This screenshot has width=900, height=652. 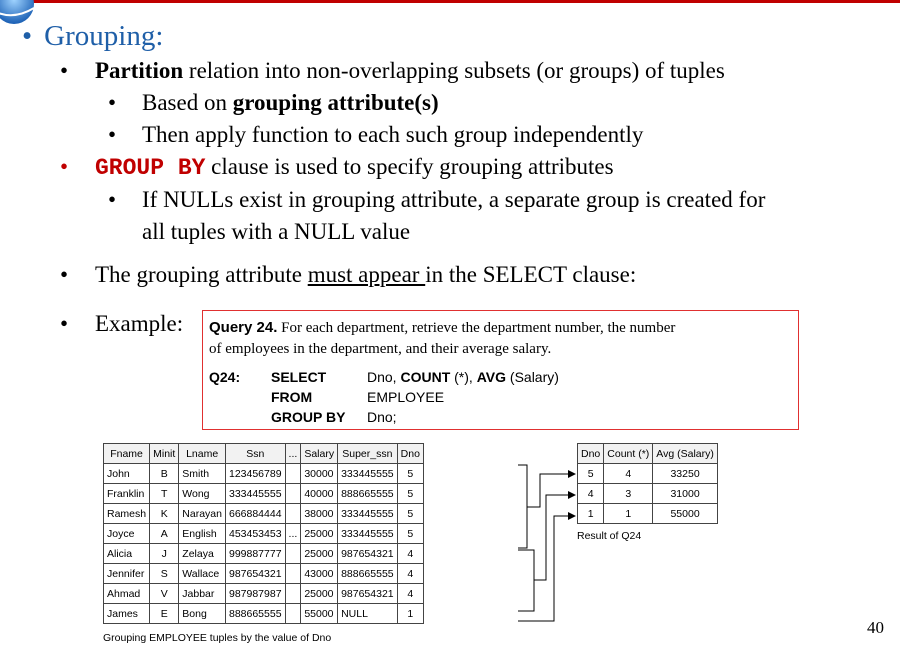 I want to click on bullet-must-appear-pre: The grouping attribute, so click(x=201, y=274).